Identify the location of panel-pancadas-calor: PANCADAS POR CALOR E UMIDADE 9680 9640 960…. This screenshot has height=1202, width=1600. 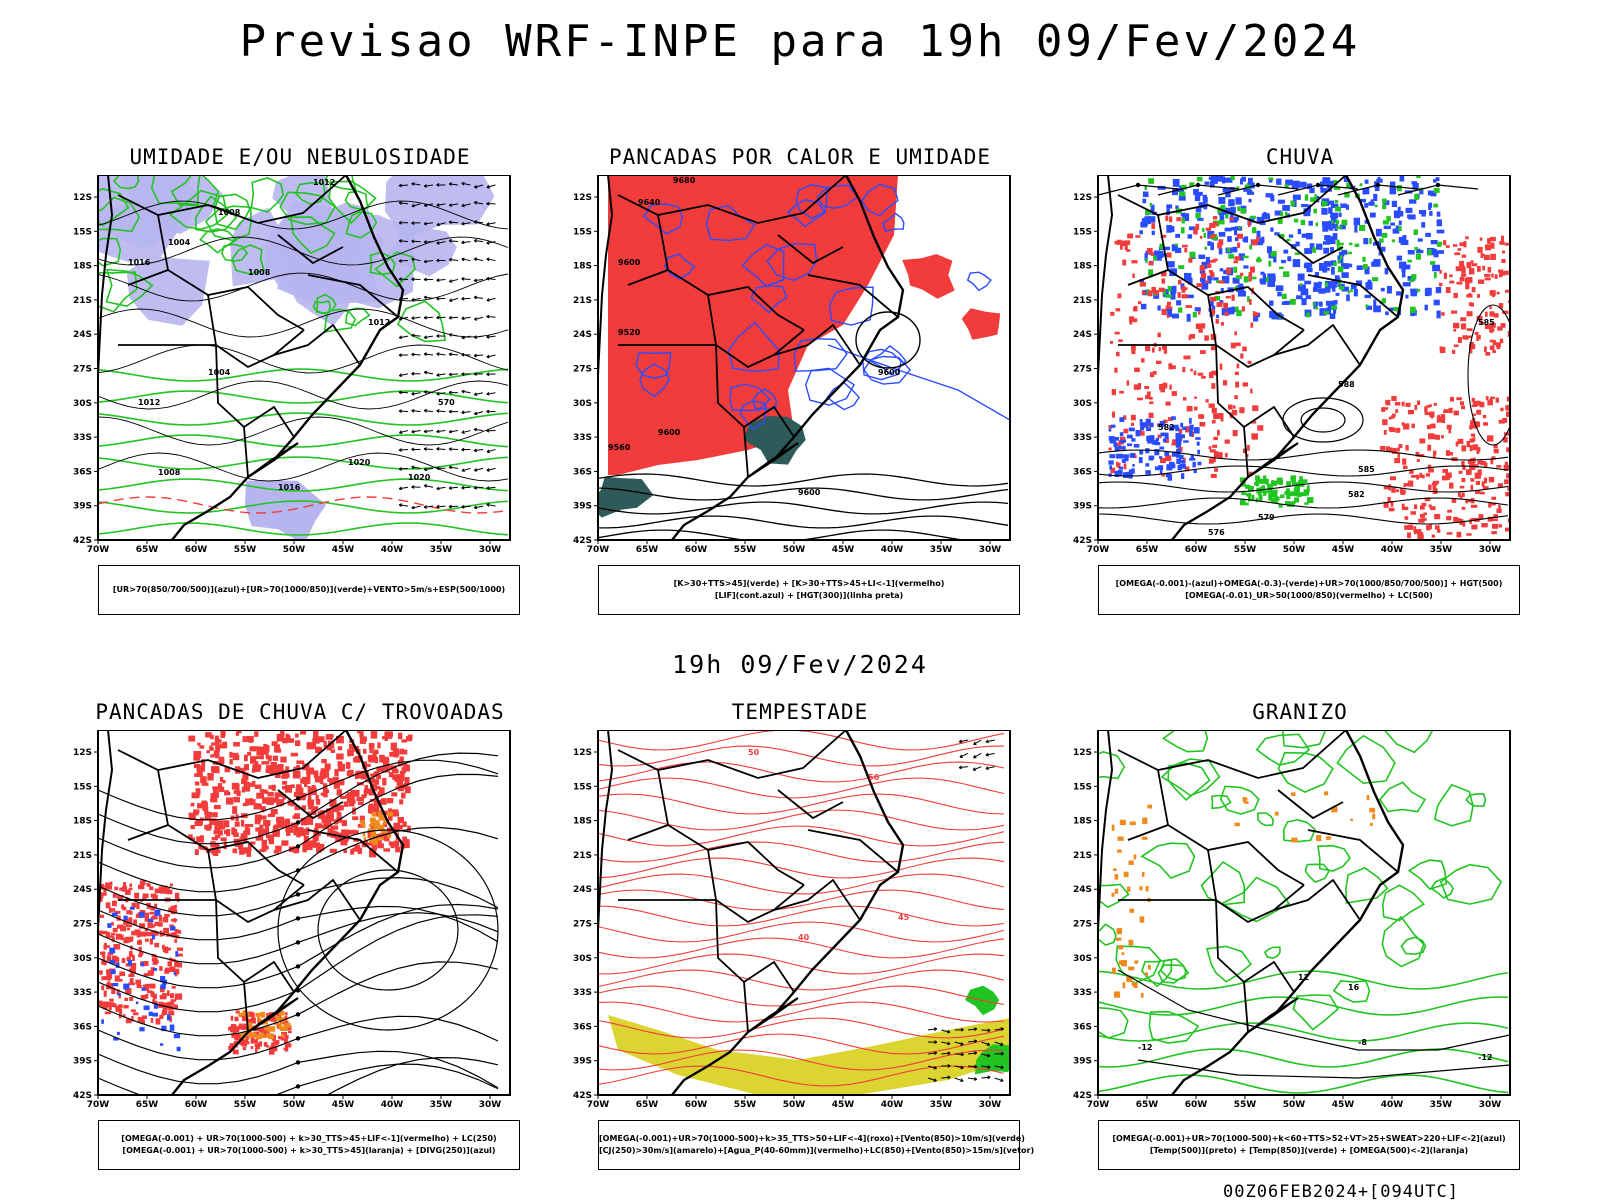
(800, 385).